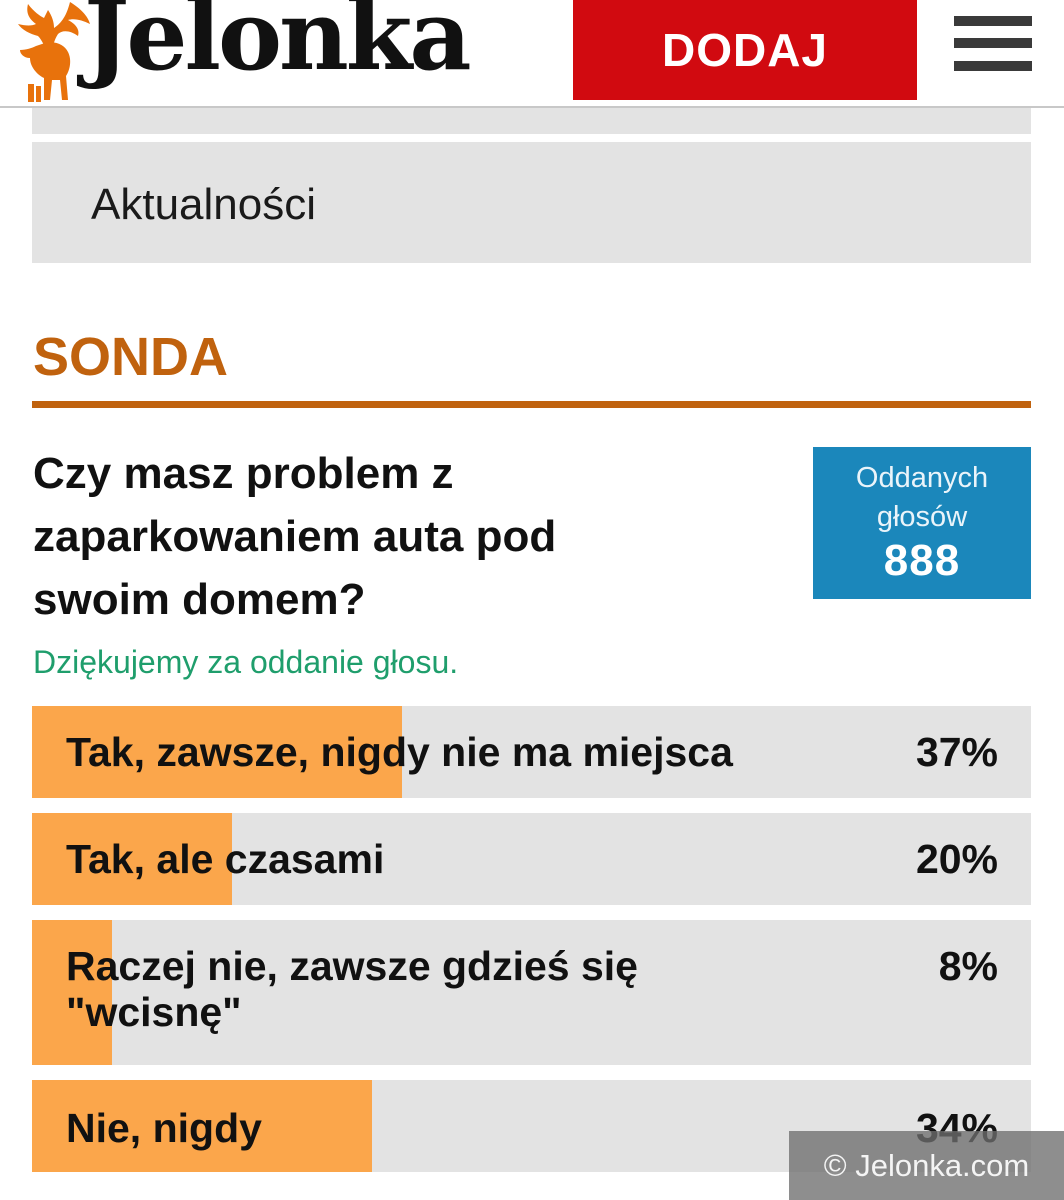  What do you see at coordinates (131, 357) in the screenshot?
I see `section-title: SONDA` at bounding box center [131, 357].